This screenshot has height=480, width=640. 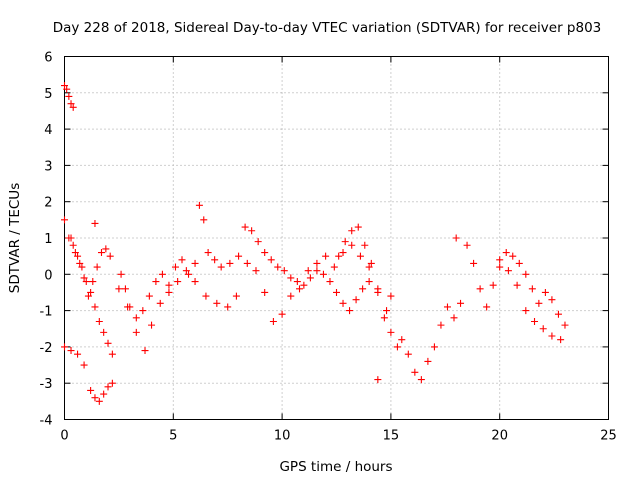 What do you see at coordinates (48, 239) in the screenshot?
I see `y-tick-label: 1` at bounding box center [48, 239].